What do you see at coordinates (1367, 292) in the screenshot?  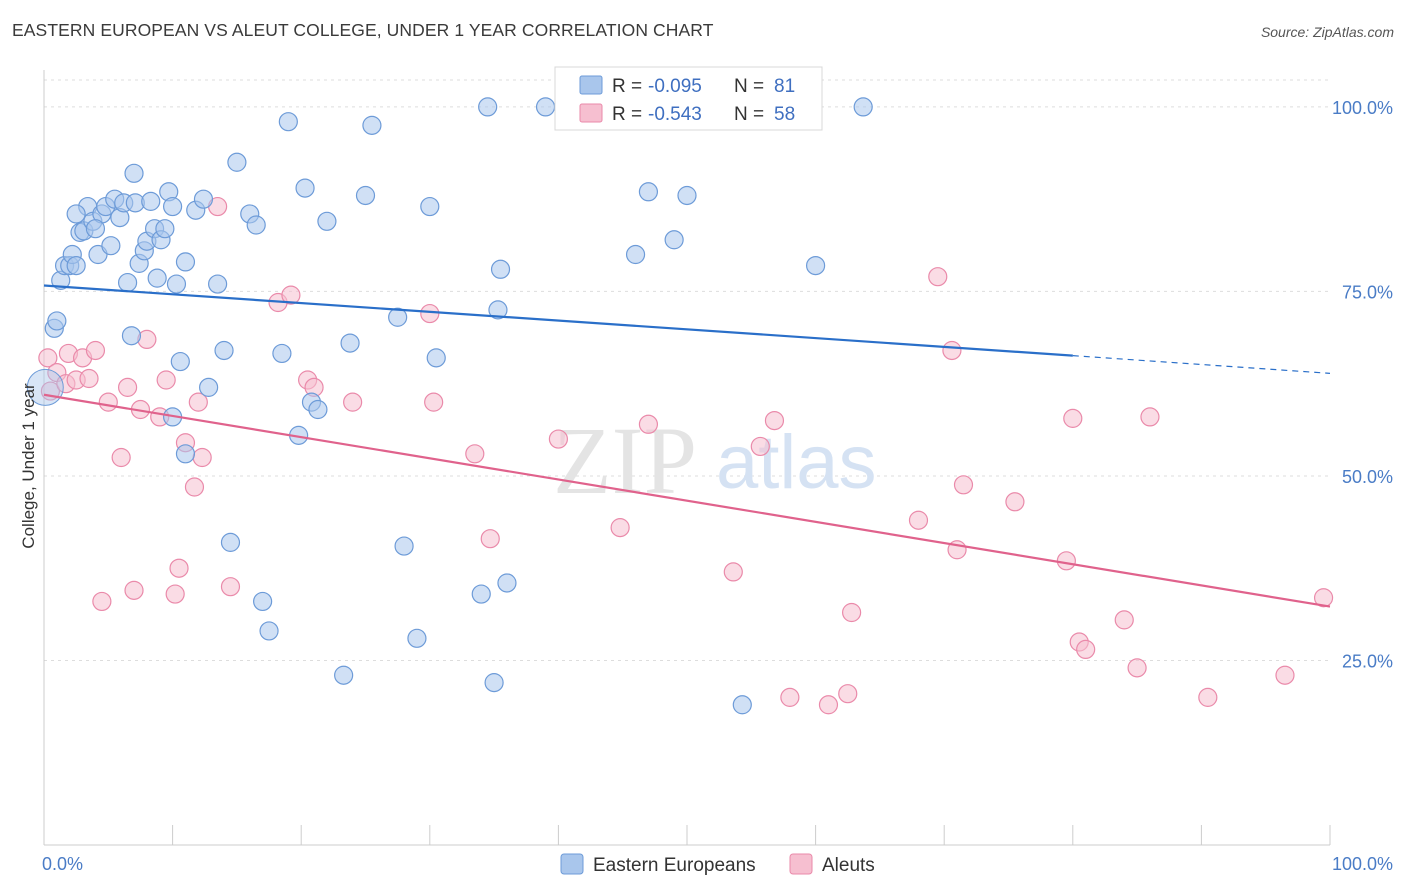 I see `y-tick-label-2: 75.0%` at bounding box center [1367, 292].